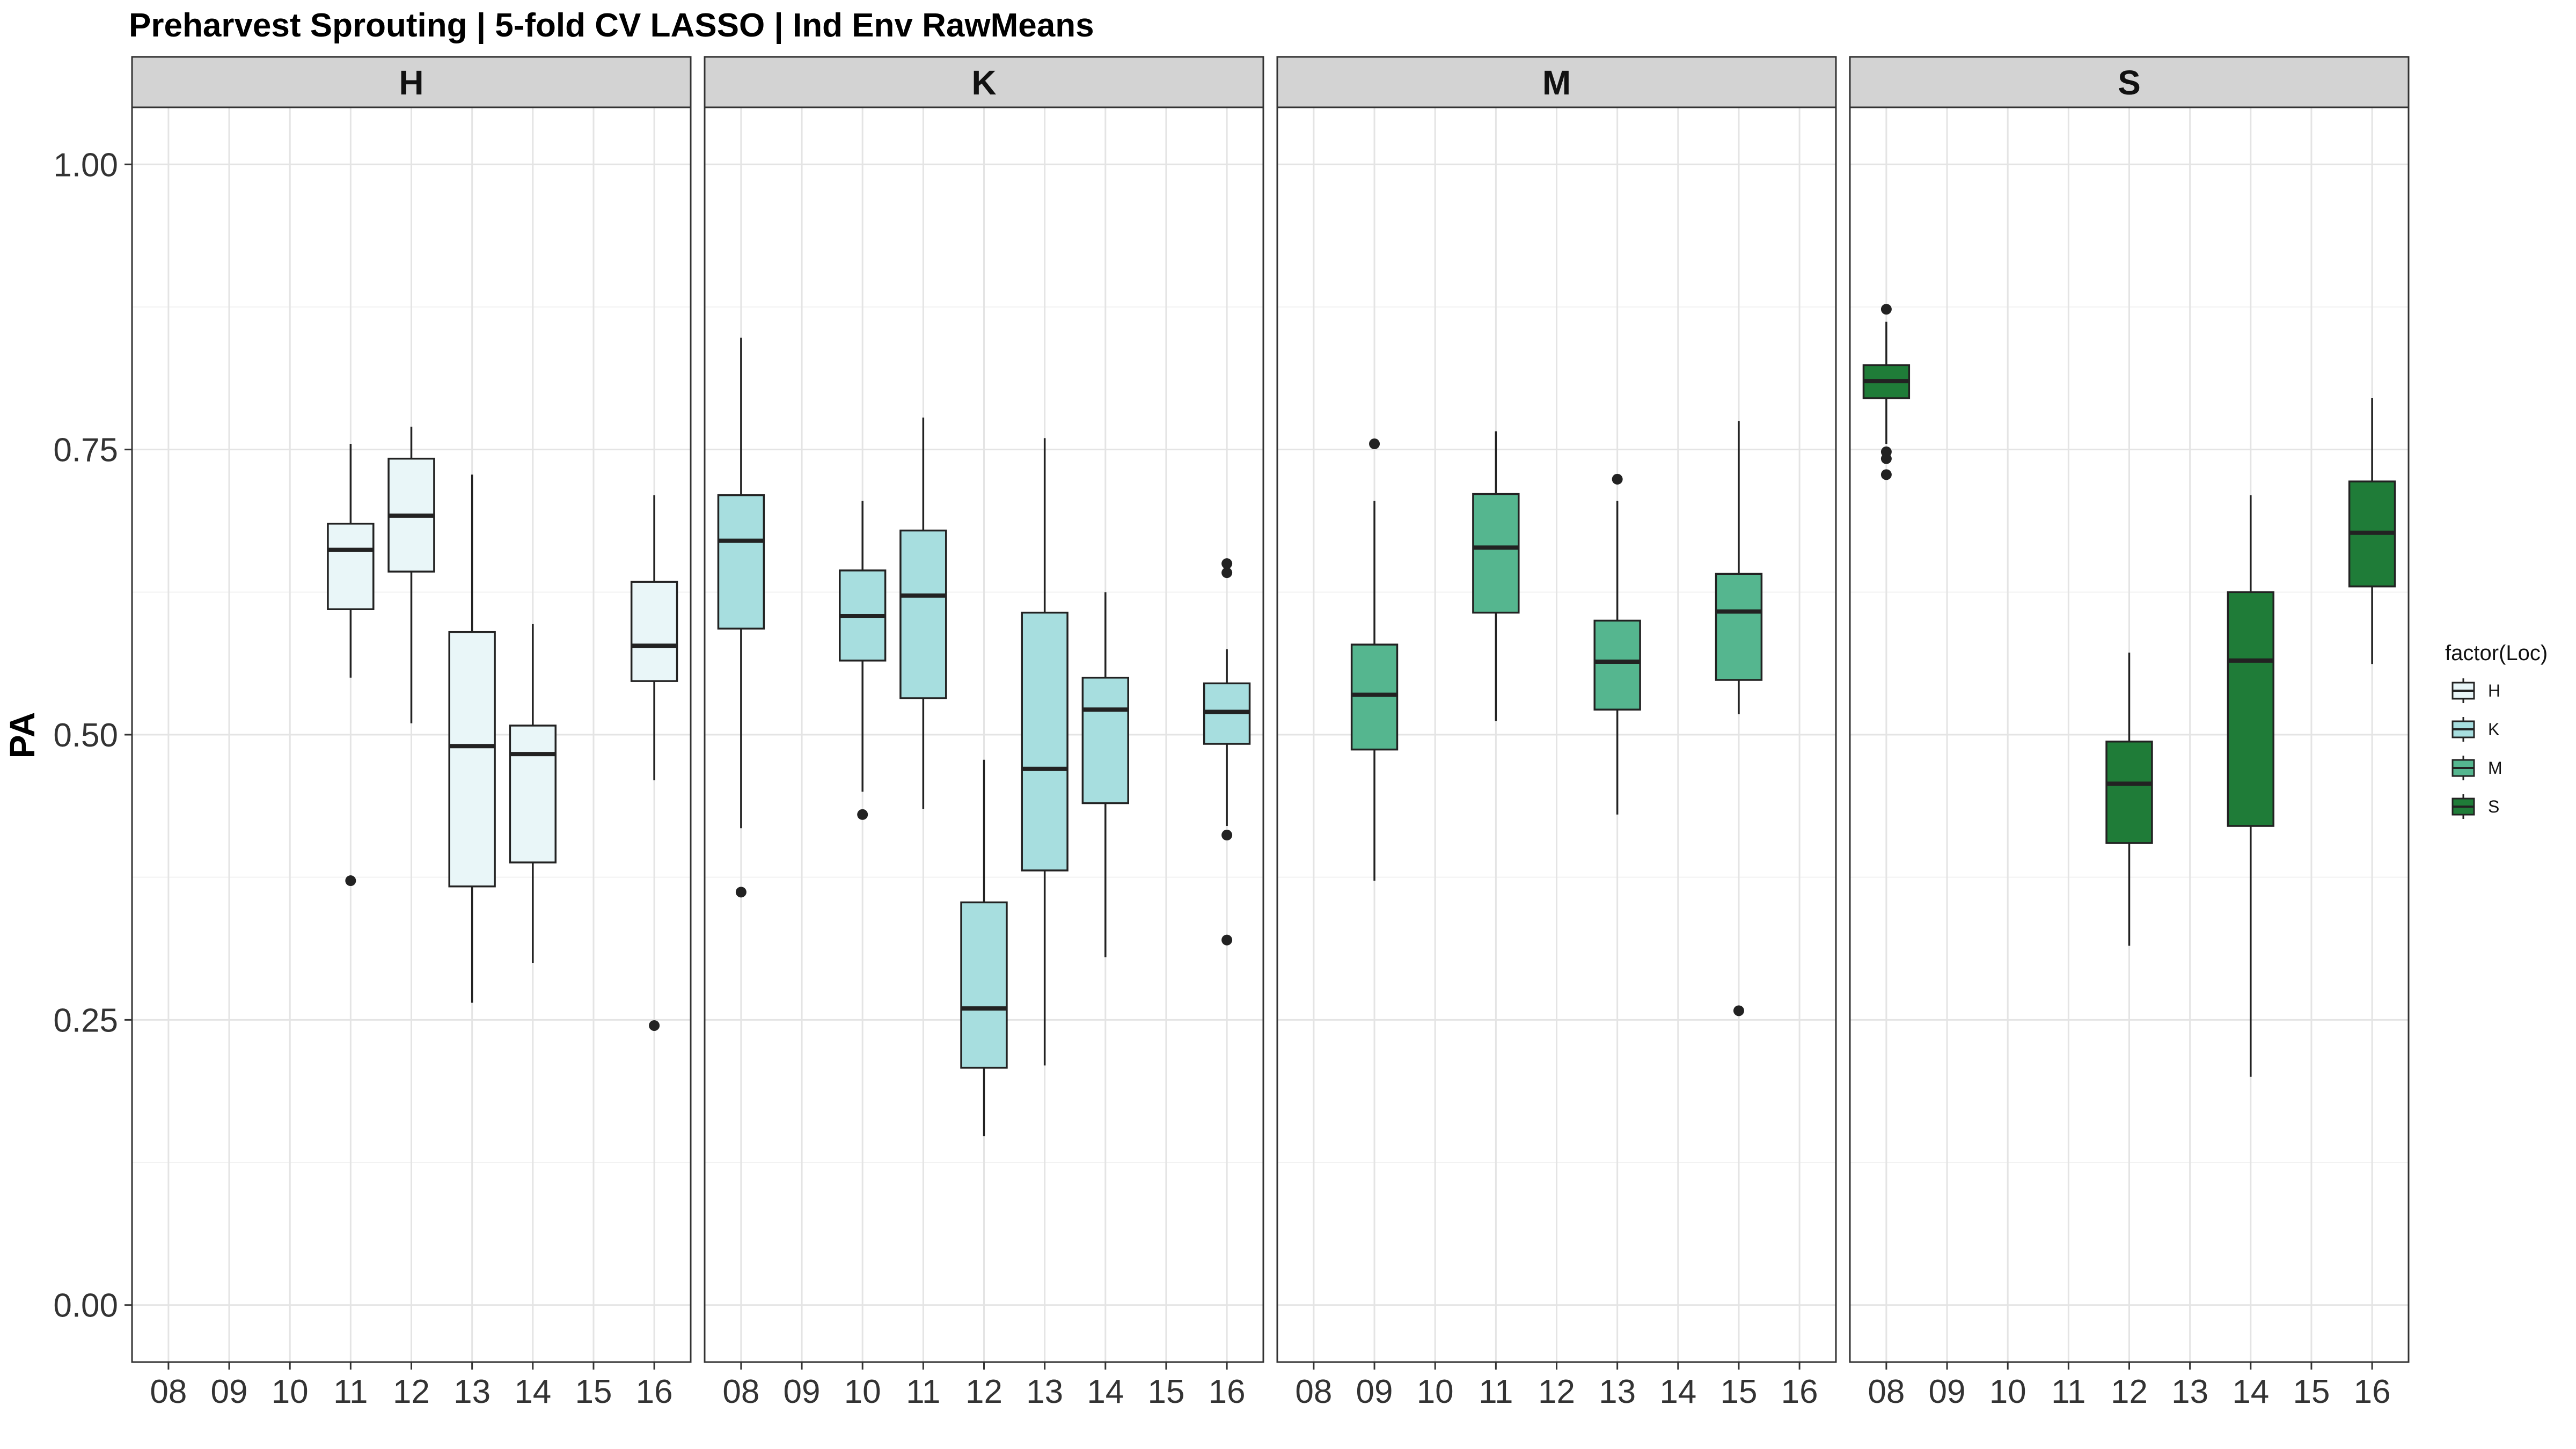 The width and height of the screenshot is (2576, 1449). Describe the element at coordinates (2475, 729) in the screenshot. I see `legend-entry-K: K` at that location.